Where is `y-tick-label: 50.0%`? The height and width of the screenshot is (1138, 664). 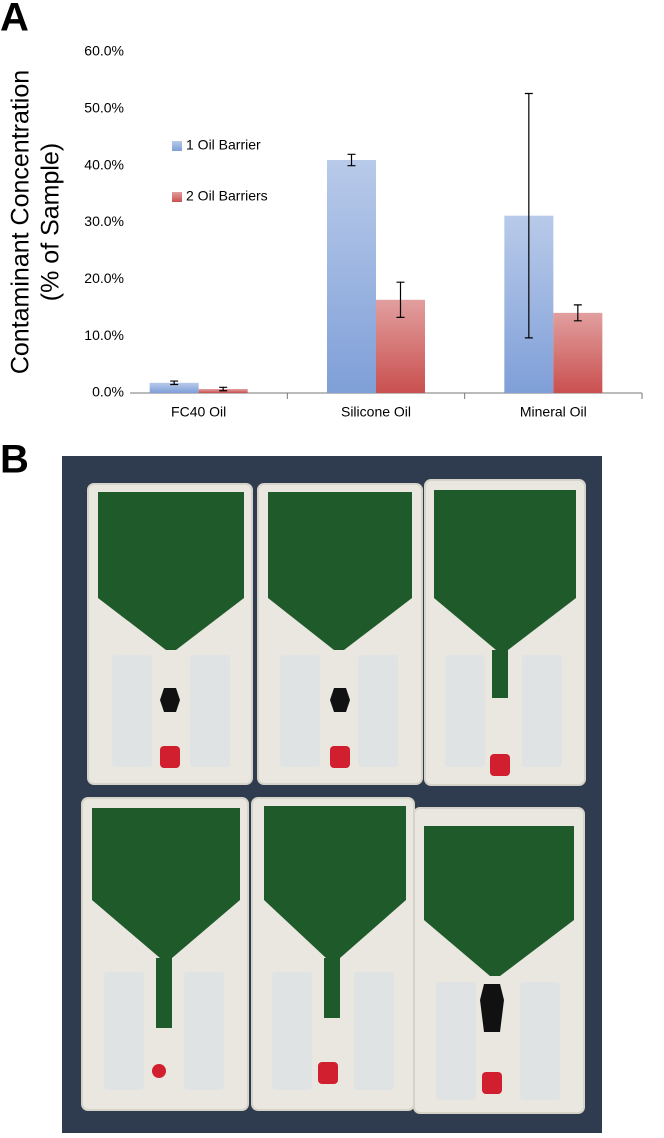 y-tick-label: 50.0% is located at coordinates (104, 108).